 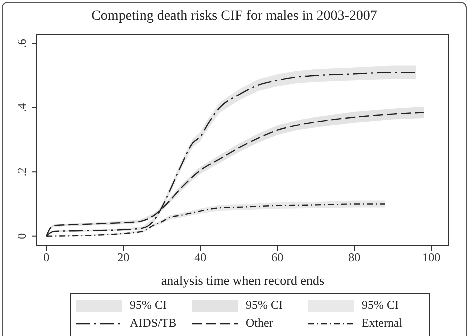 What do you see at coordinates (200, 257) in the screenshot?
I see `x-tick-label: 40` at bounding box center [200, 257].